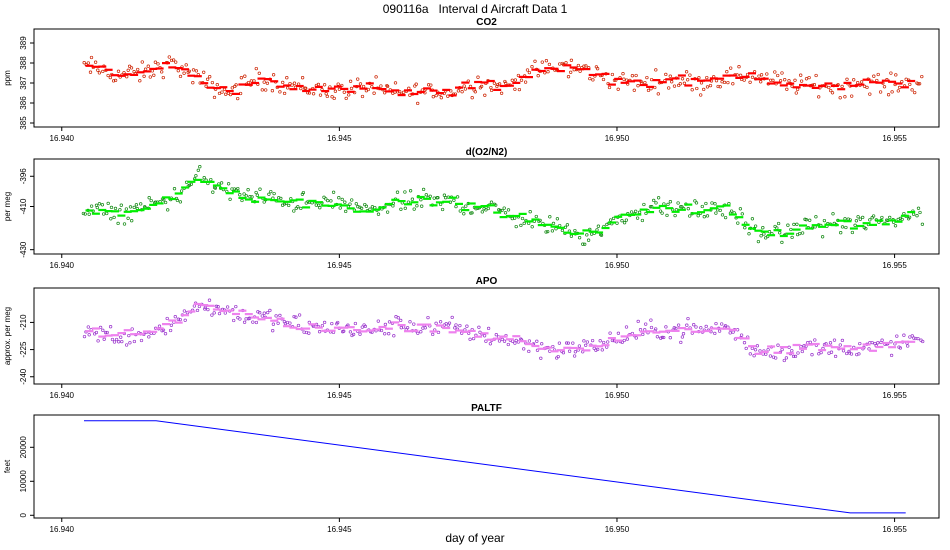 The width and height of the screenshot is (950, 550). I want to click on series-line, so click(495, 467).